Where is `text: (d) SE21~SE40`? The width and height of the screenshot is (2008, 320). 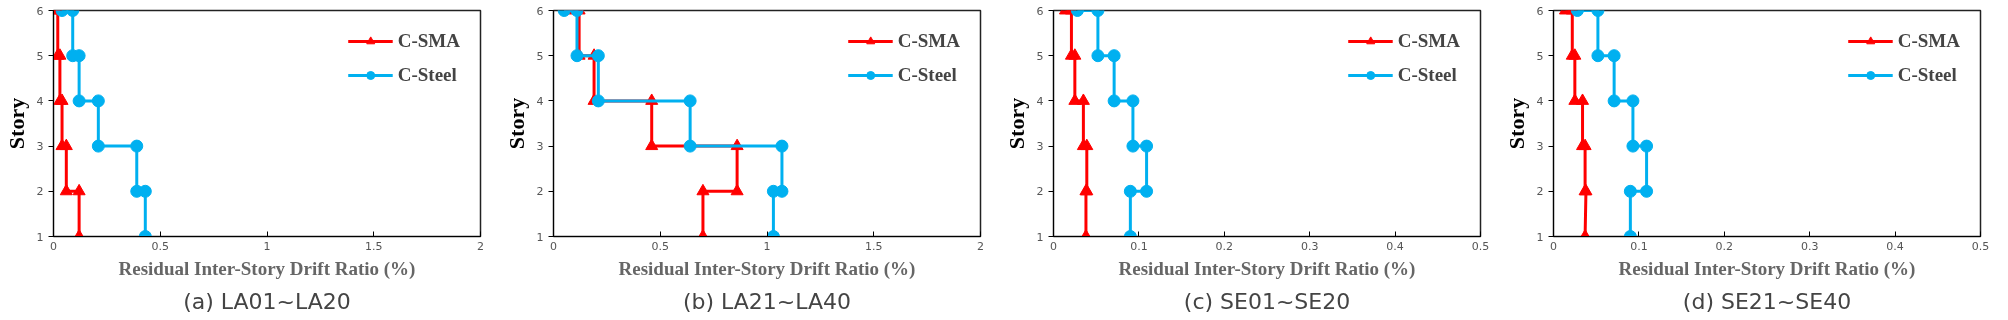
text: (d) SE21~SE40 is located at coordinates (1767, 301).